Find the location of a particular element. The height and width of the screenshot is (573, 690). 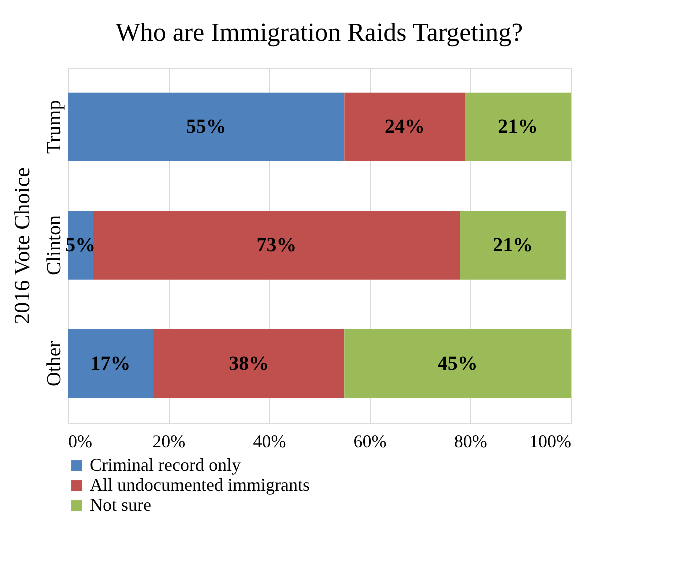

legend-label: All undocumented immigrants is located at coordinates (200, 485).